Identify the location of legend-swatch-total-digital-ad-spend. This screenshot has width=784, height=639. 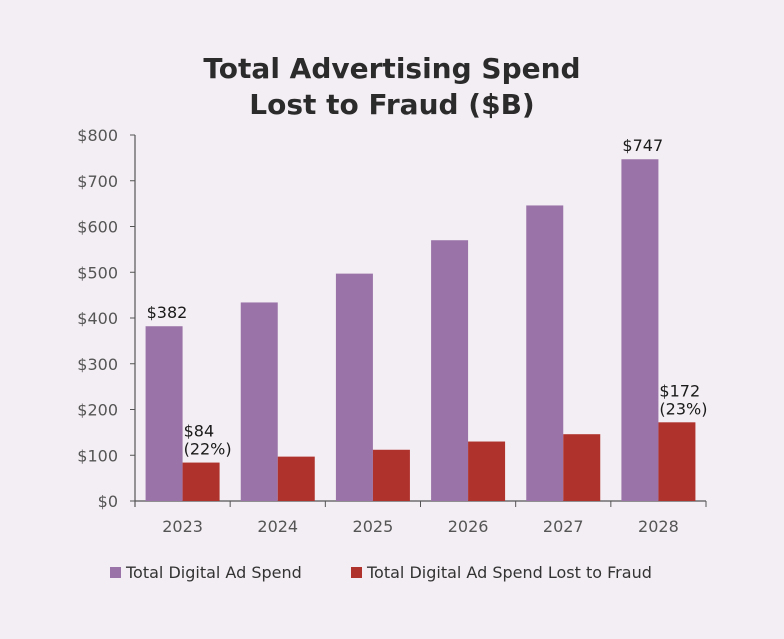
(115, 572).